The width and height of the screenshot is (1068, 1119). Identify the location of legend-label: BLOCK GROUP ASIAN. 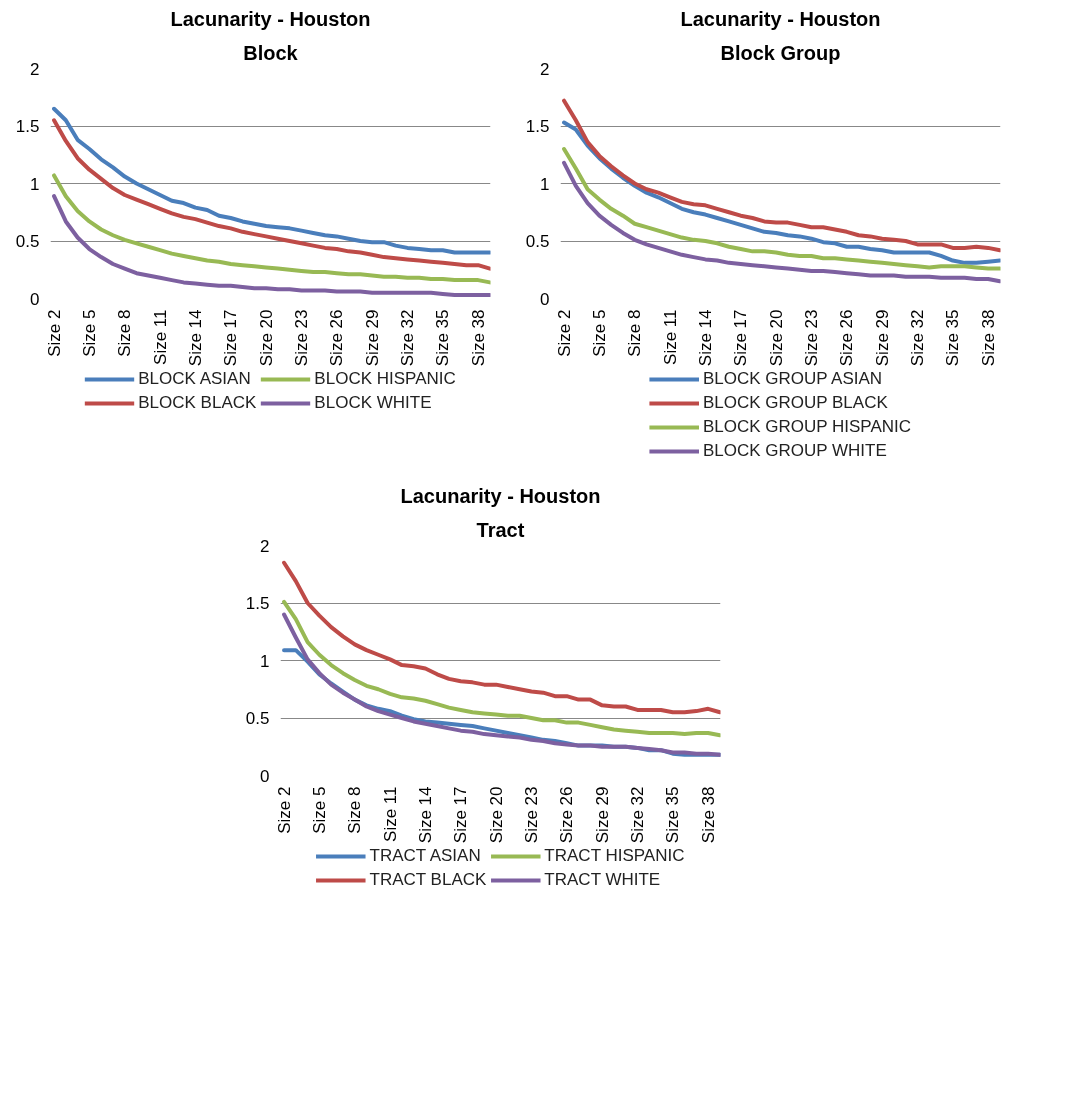
(792, 379).